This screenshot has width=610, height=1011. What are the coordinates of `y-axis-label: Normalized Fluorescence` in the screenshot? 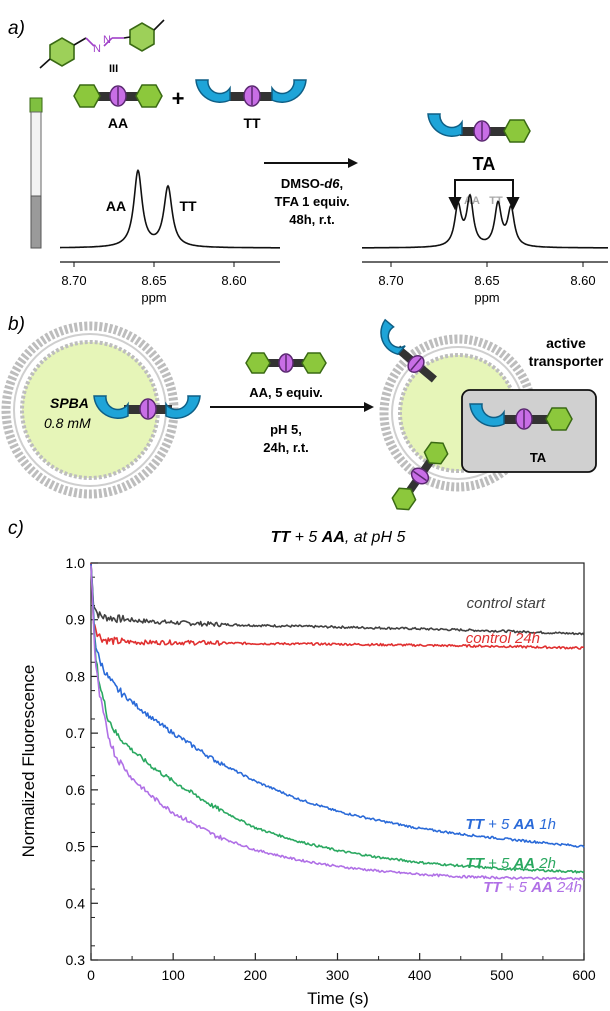 It's located at (28, 761).